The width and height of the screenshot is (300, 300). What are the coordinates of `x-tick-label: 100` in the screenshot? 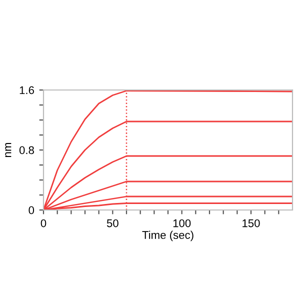 It's located at (182, 223).